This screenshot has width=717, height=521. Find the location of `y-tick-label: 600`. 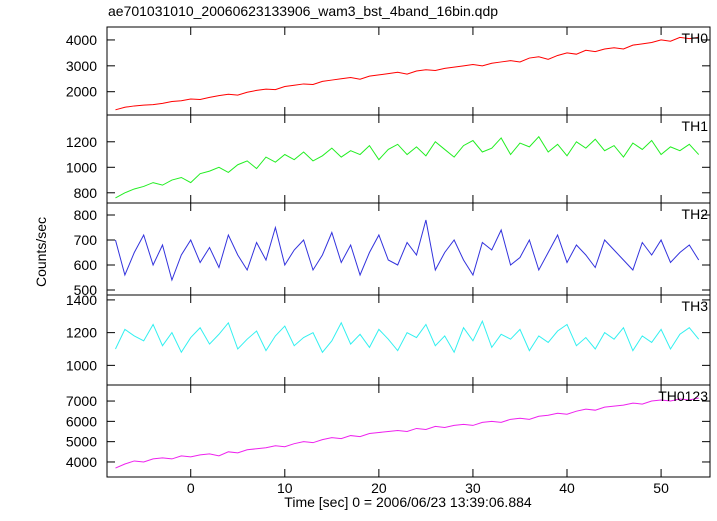

y-tick-label: 600 is located at coordinates (86, 265).